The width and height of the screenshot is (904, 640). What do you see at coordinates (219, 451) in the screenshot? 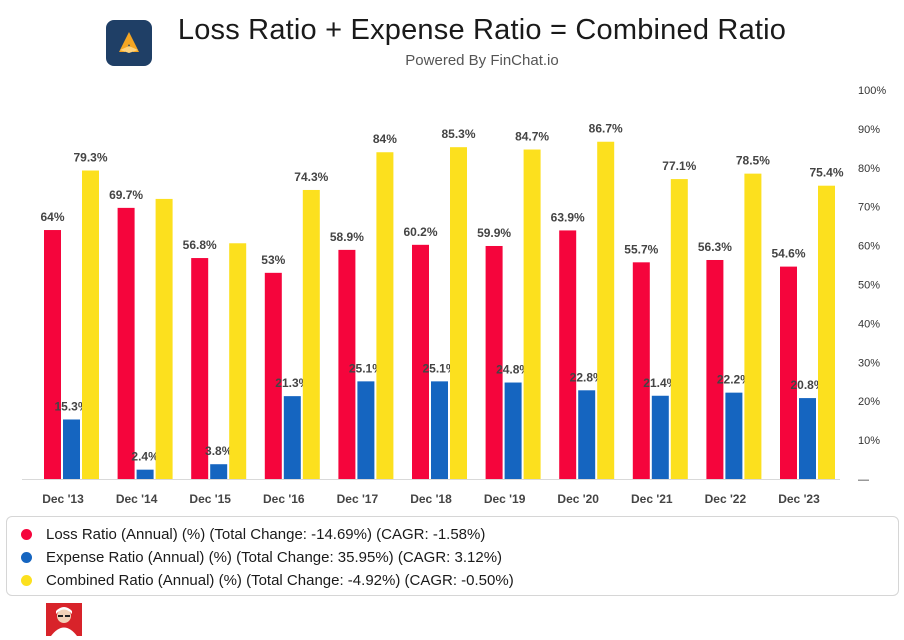
I see `expense-data-label: 3.8%` at bounding box center [219, 451].